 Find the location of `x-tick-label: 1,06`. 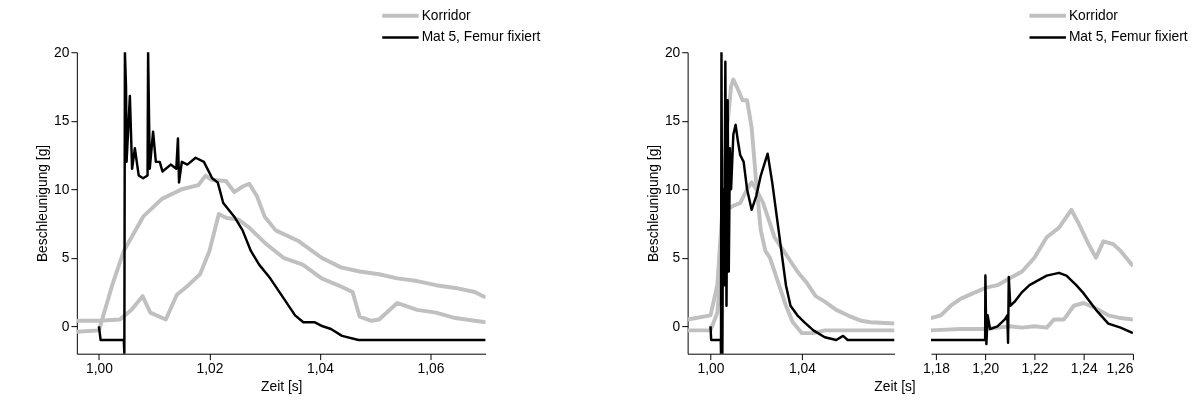

x-tick-label: 1,06 is located at coordinates (431, 368).